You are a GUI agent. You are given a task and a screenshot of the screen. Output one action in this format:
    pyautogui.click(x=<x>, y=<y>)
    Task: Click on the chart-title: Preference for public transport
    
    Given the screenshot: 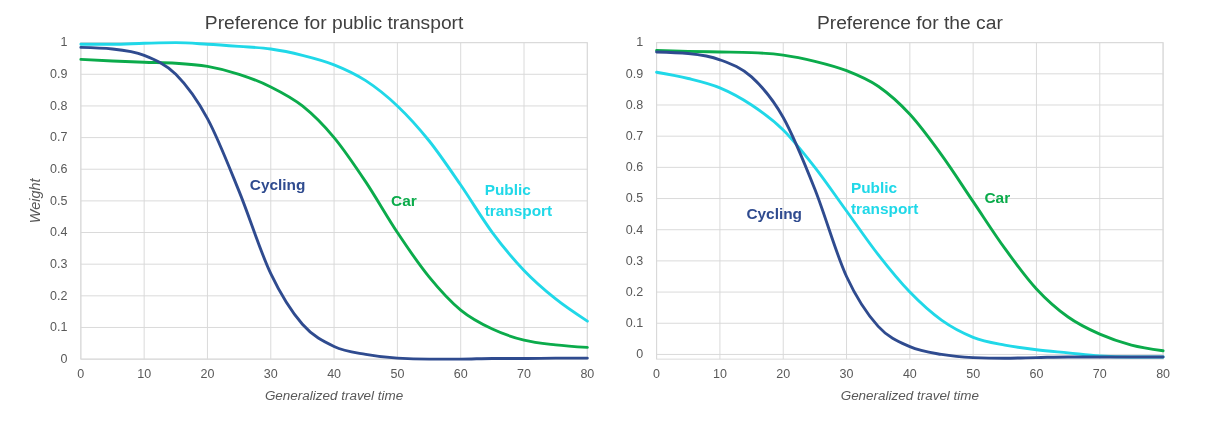 What is the action you would take?
    pyautogui.click(x=334, y=23)
    